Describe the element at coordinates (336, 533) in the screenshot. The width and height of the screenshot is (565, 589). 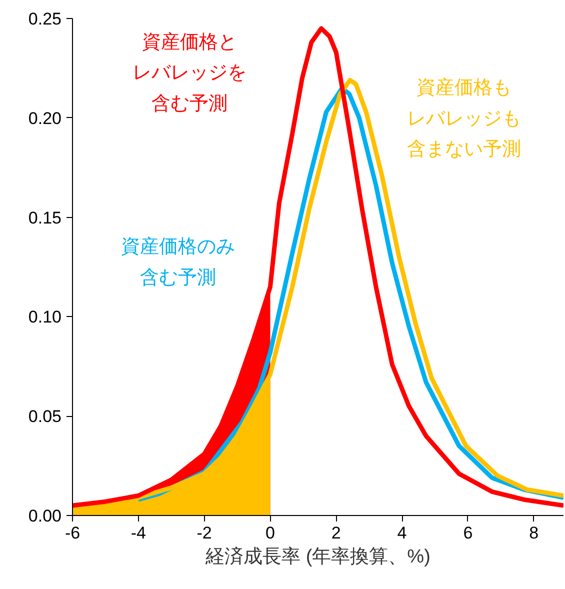
I see `x-tick-label: 2` at that location.